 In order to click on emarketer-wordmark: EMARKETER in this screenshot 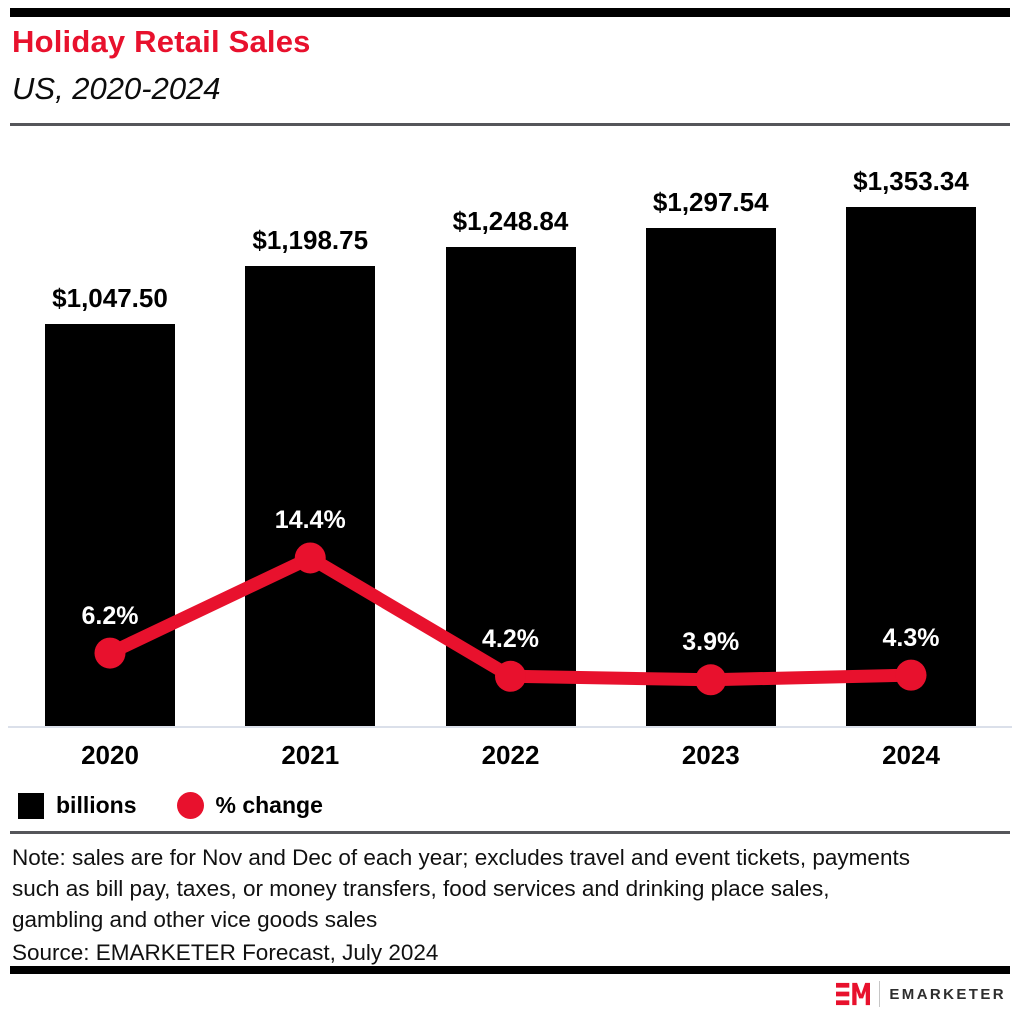, I will do `click(947, 994)`.